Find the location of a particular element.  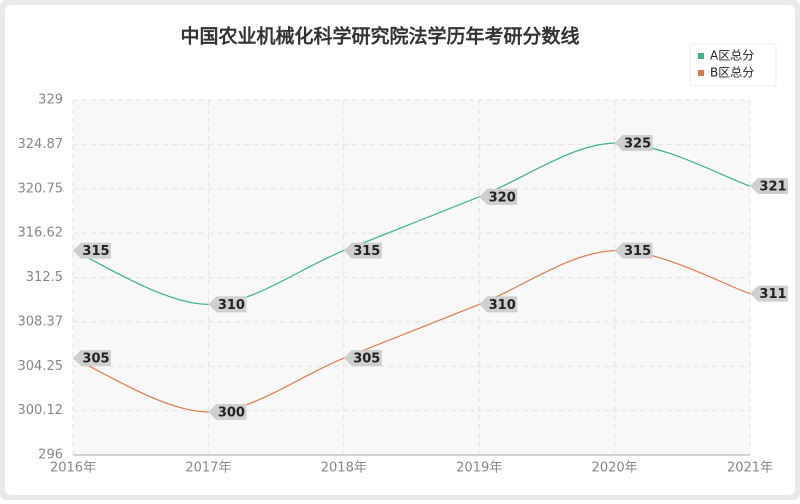

x-tick-label: 2021年 is located at coordinates (750, 468).